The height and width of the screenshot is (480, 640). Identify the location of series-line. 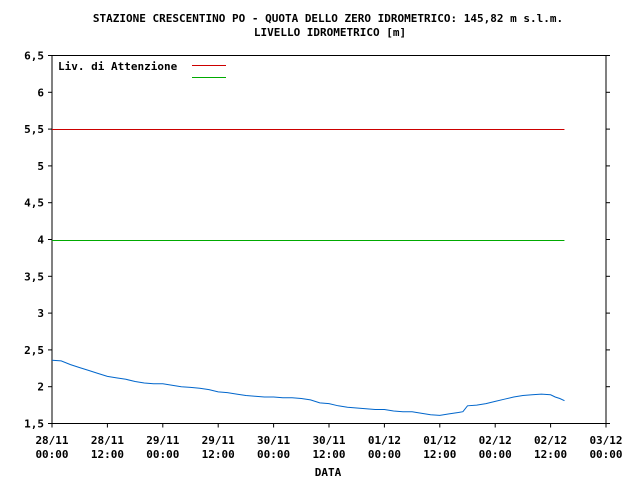
(308, 387).